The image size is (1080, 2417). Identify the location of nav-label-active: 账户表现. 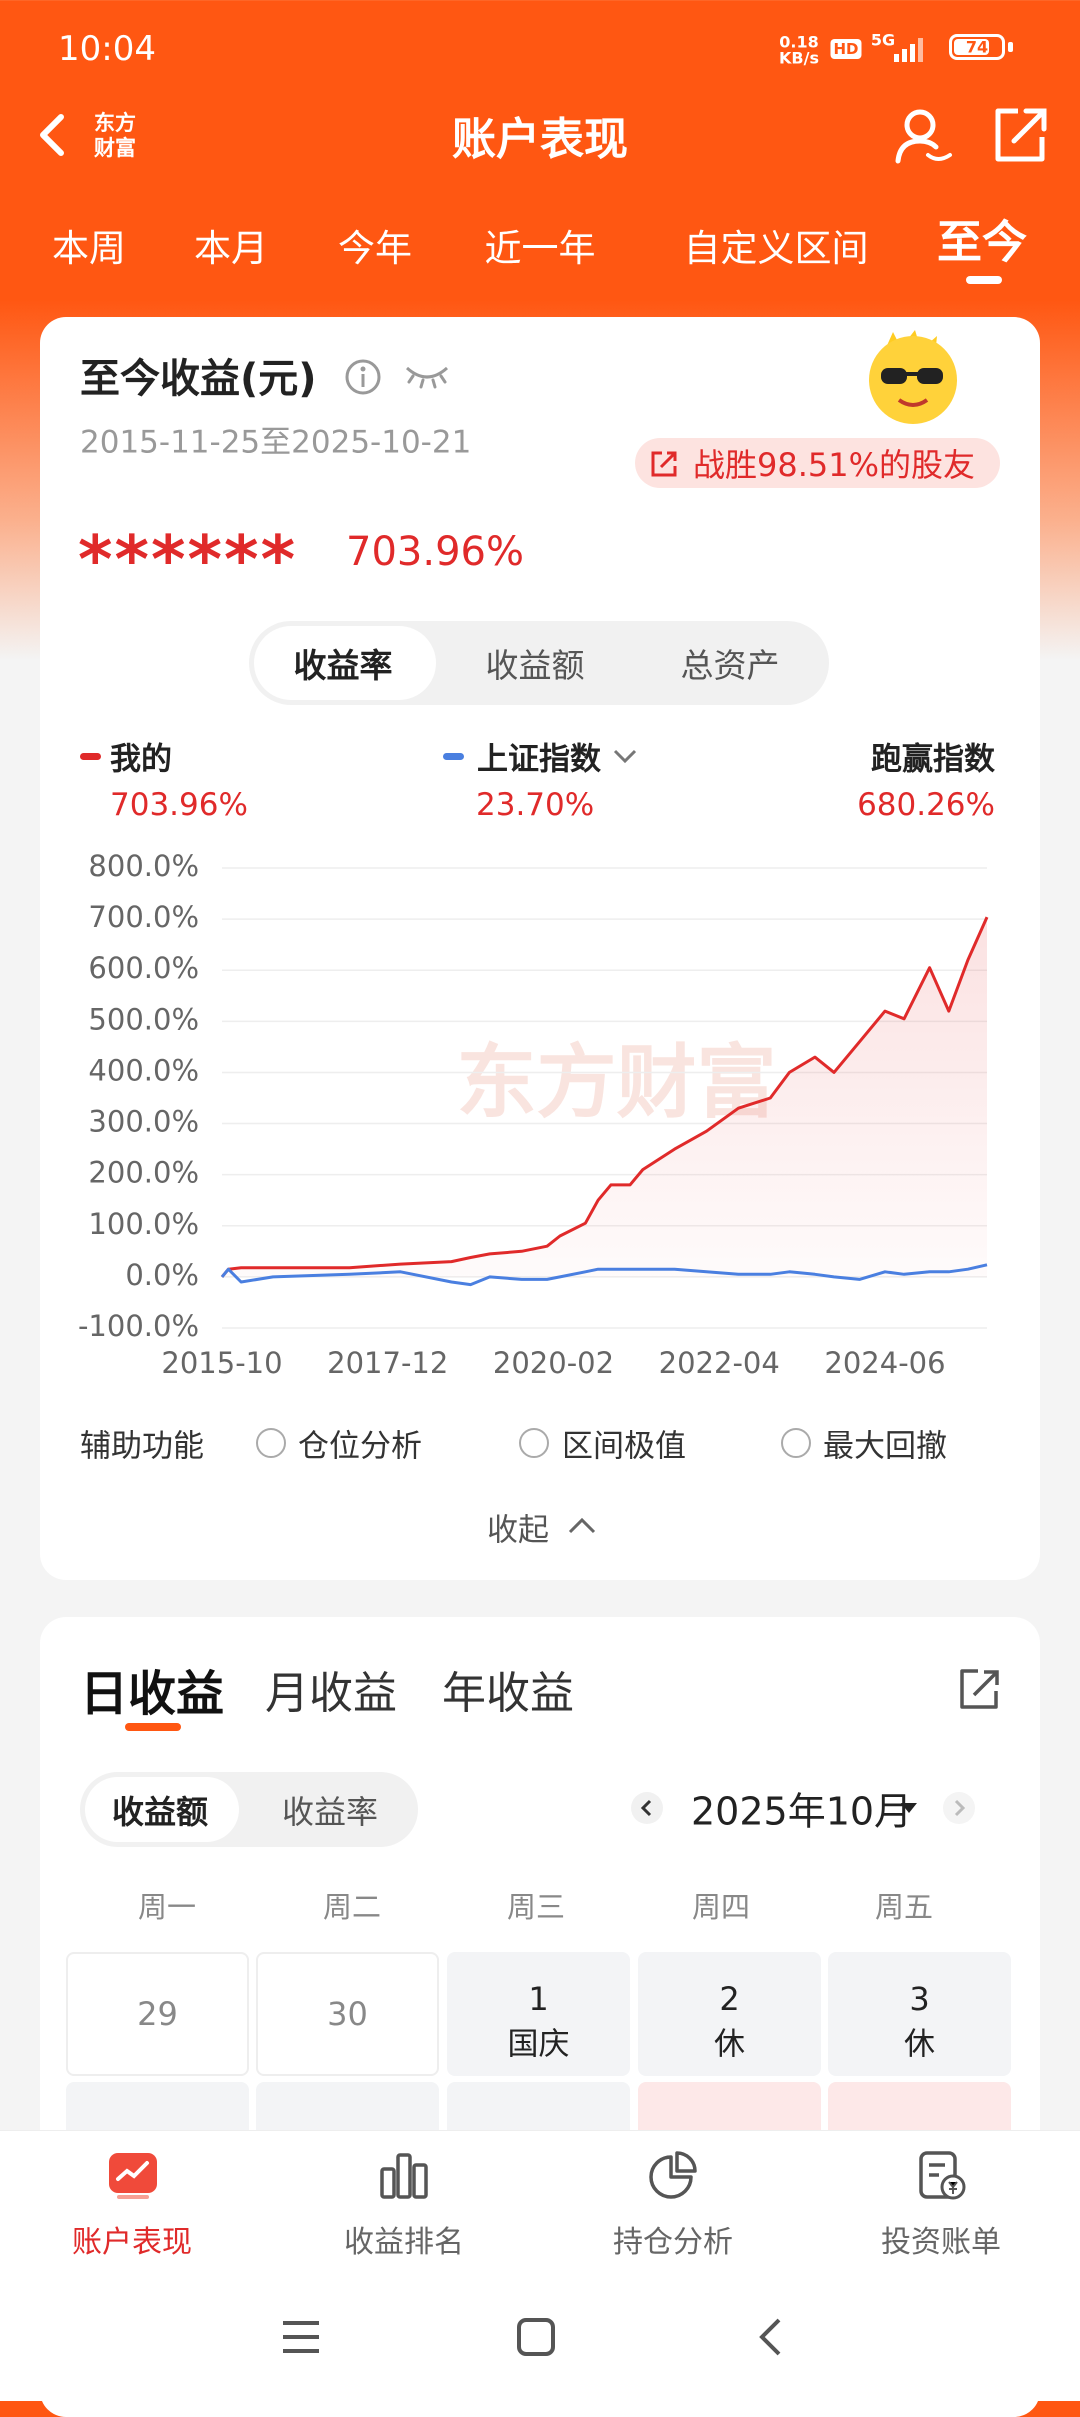
(132, 2242).